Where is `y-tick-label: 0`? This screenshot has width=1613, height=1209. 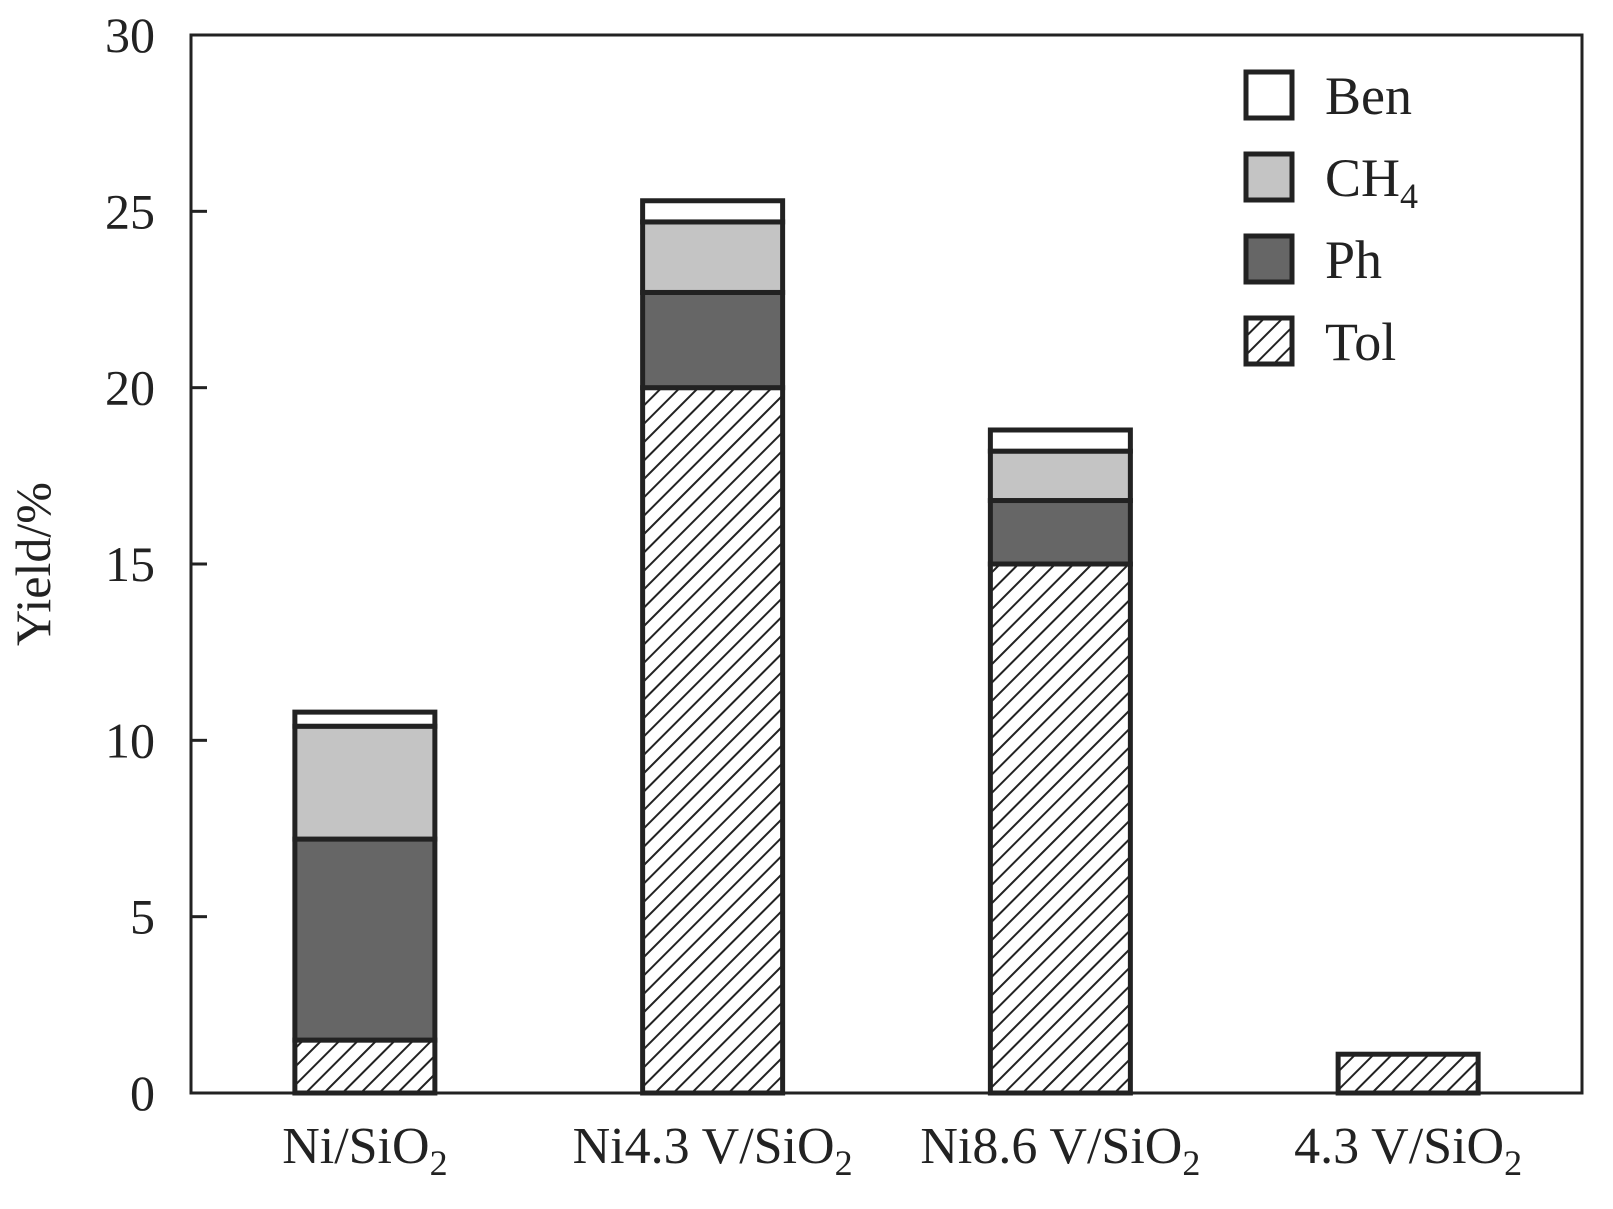 y-tick-label: 0 is located at coordinates (142, 1093).